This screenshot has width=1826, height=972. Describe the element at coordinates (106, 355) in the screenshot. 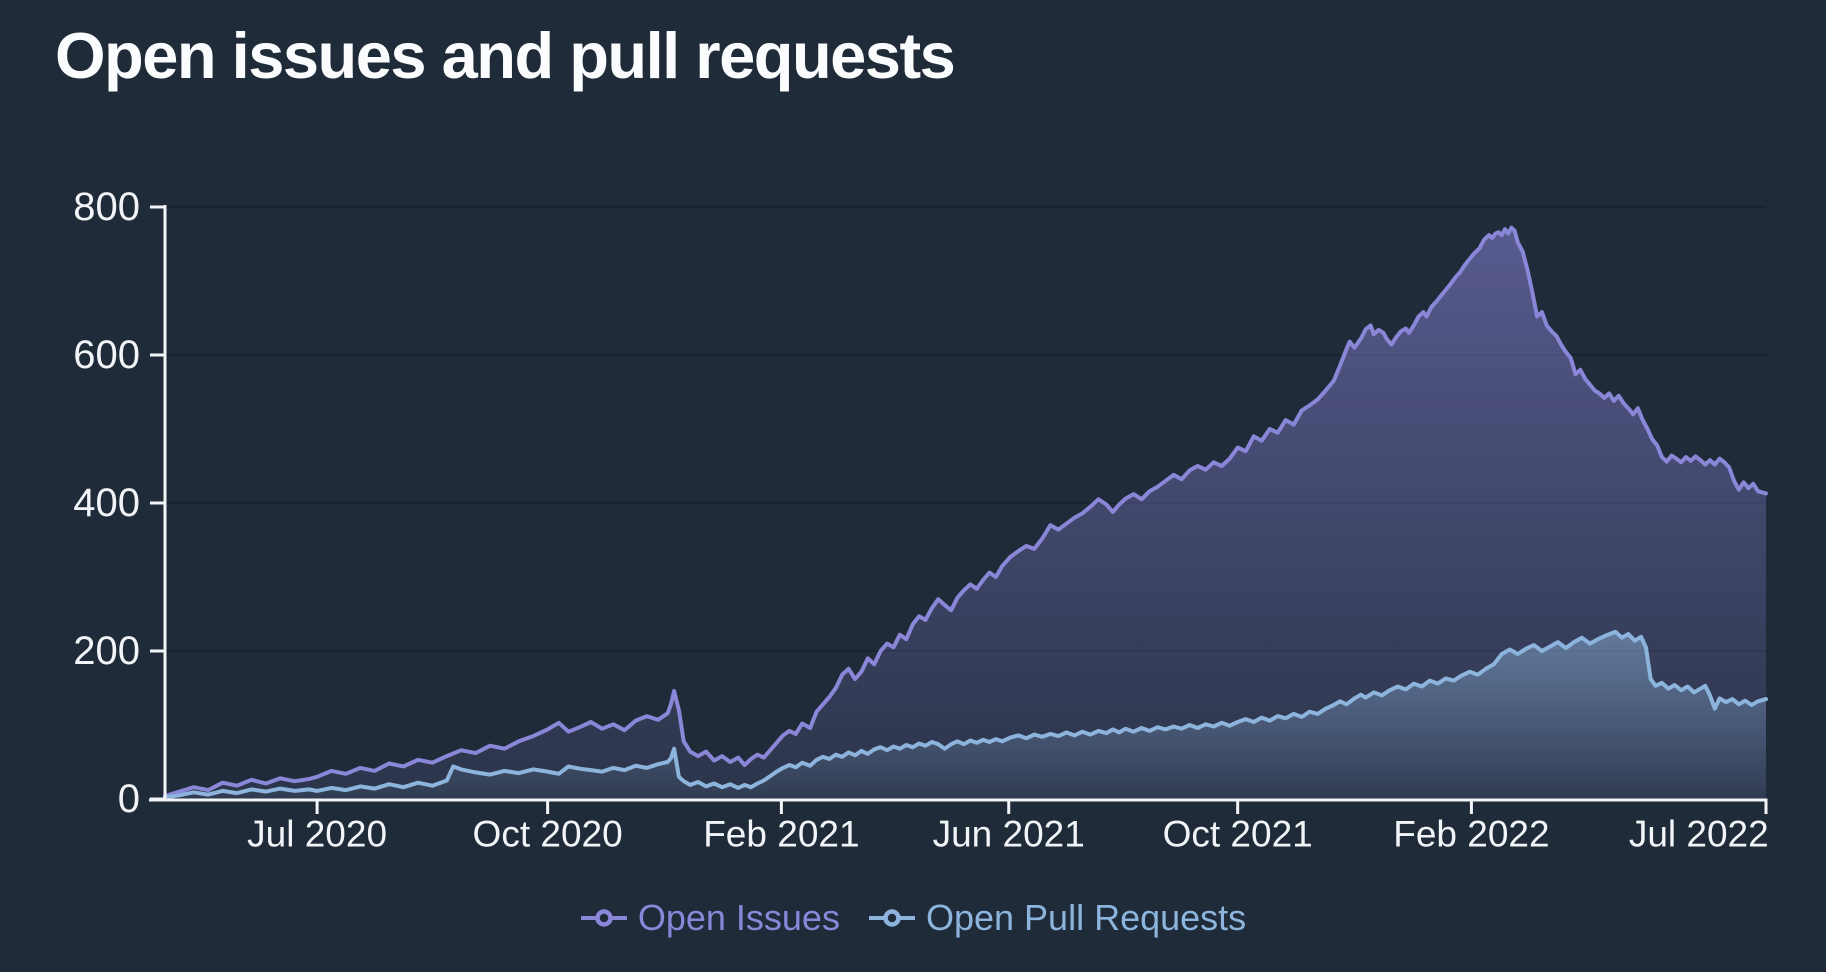

I see `y-tick-label-600: 600` at that location.